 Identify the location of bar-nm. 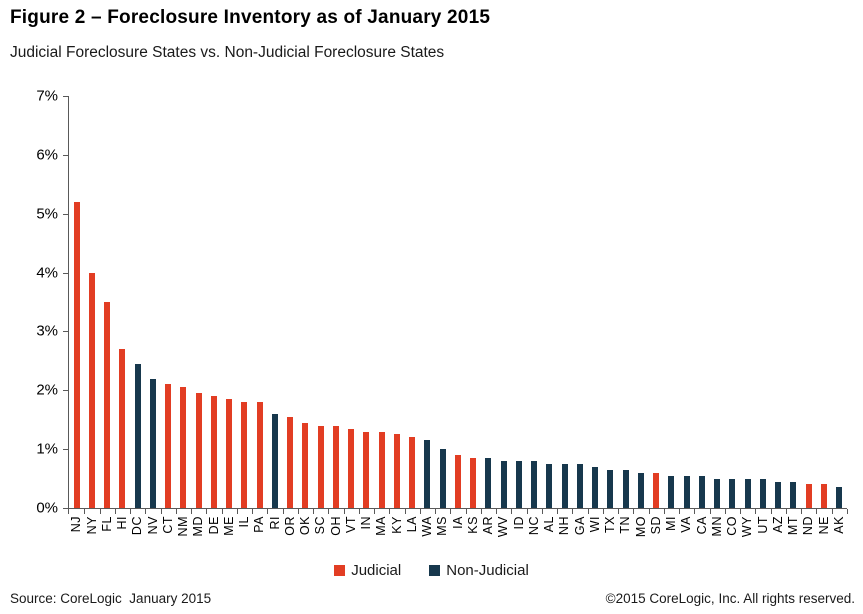
(183, 447).